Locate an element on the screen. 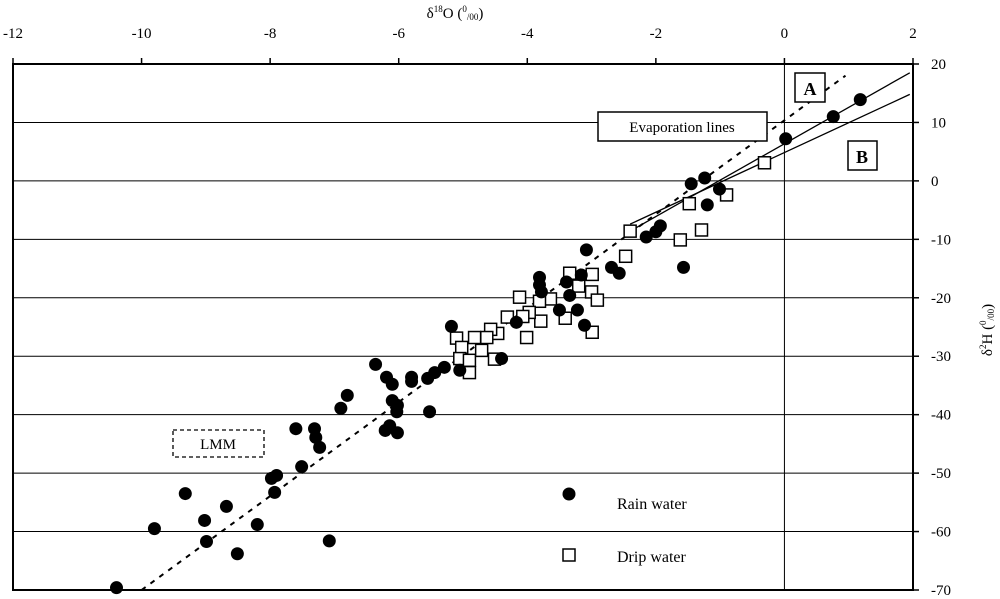  legend-drip-label: Drip water is located at coordinates (652, 557).